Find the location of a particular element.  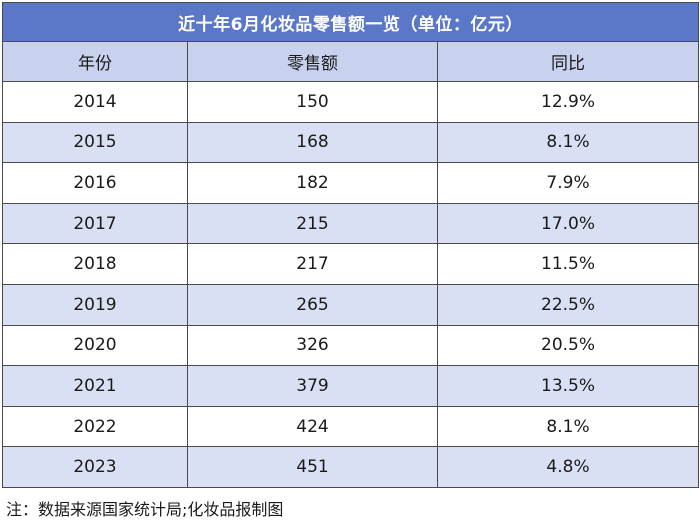

column-header-sales: 零售额 is located at coordinates (312, 61).